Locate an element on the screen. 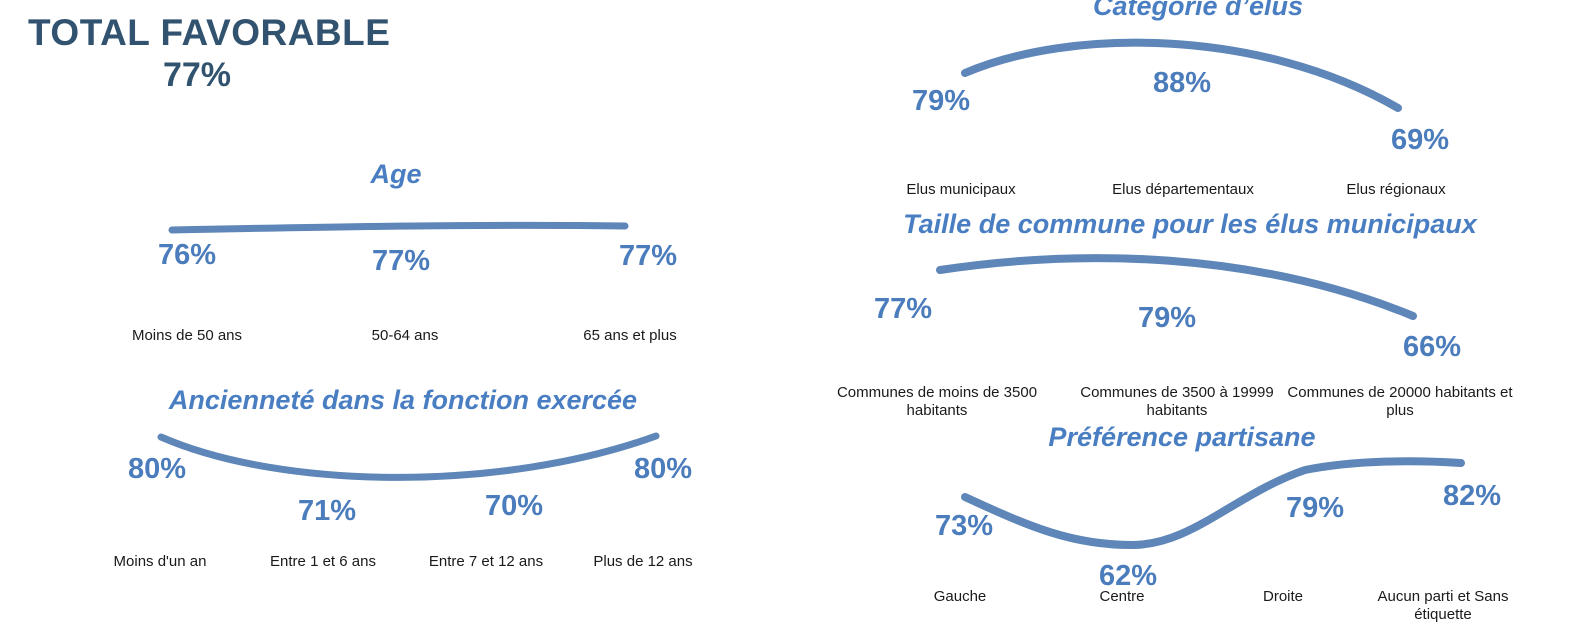  category-label: Droite is located at coordinates (1283, 596).